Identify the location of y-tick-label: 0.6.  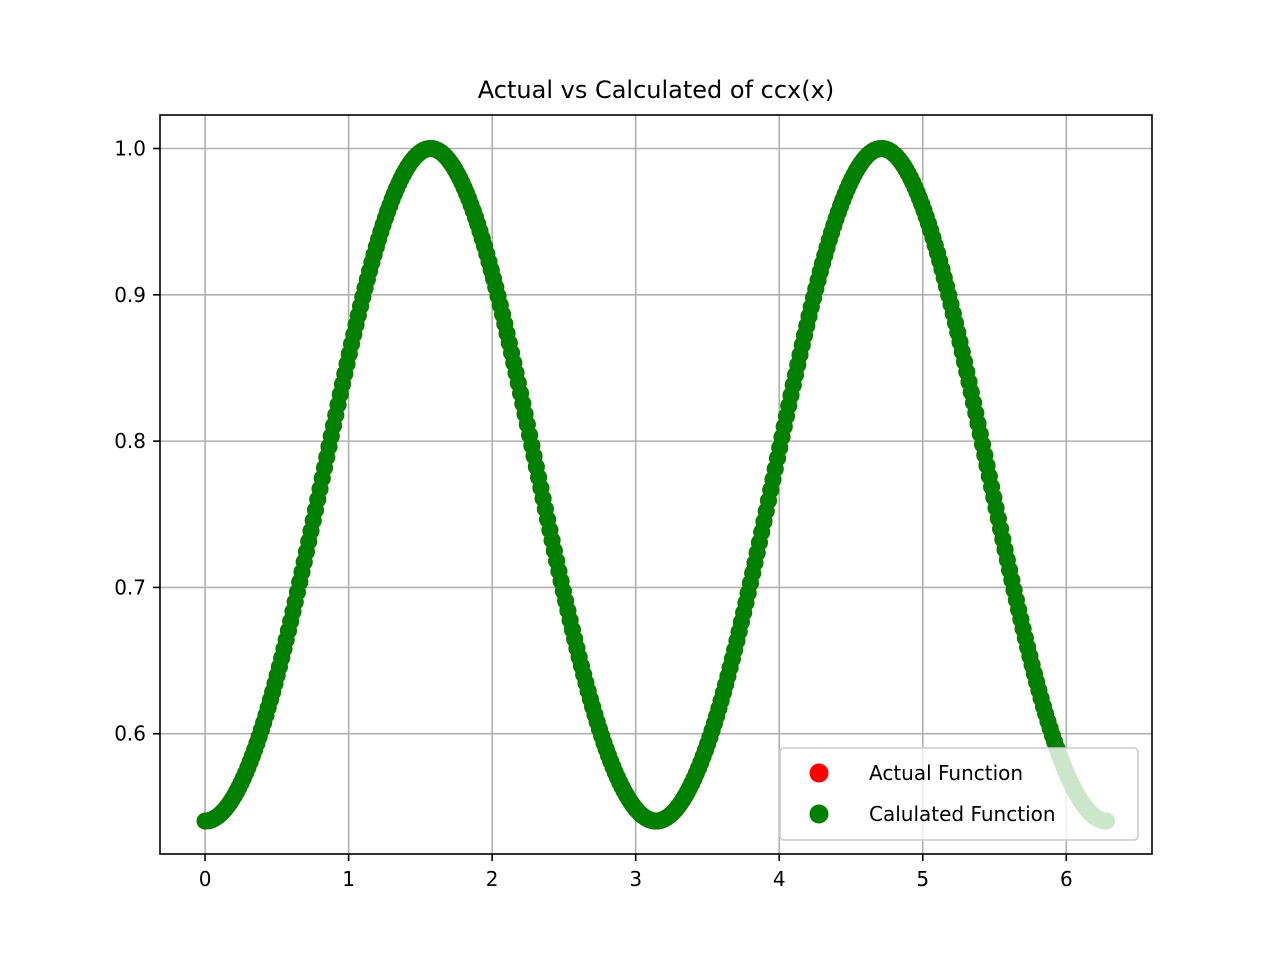
(130, 734).